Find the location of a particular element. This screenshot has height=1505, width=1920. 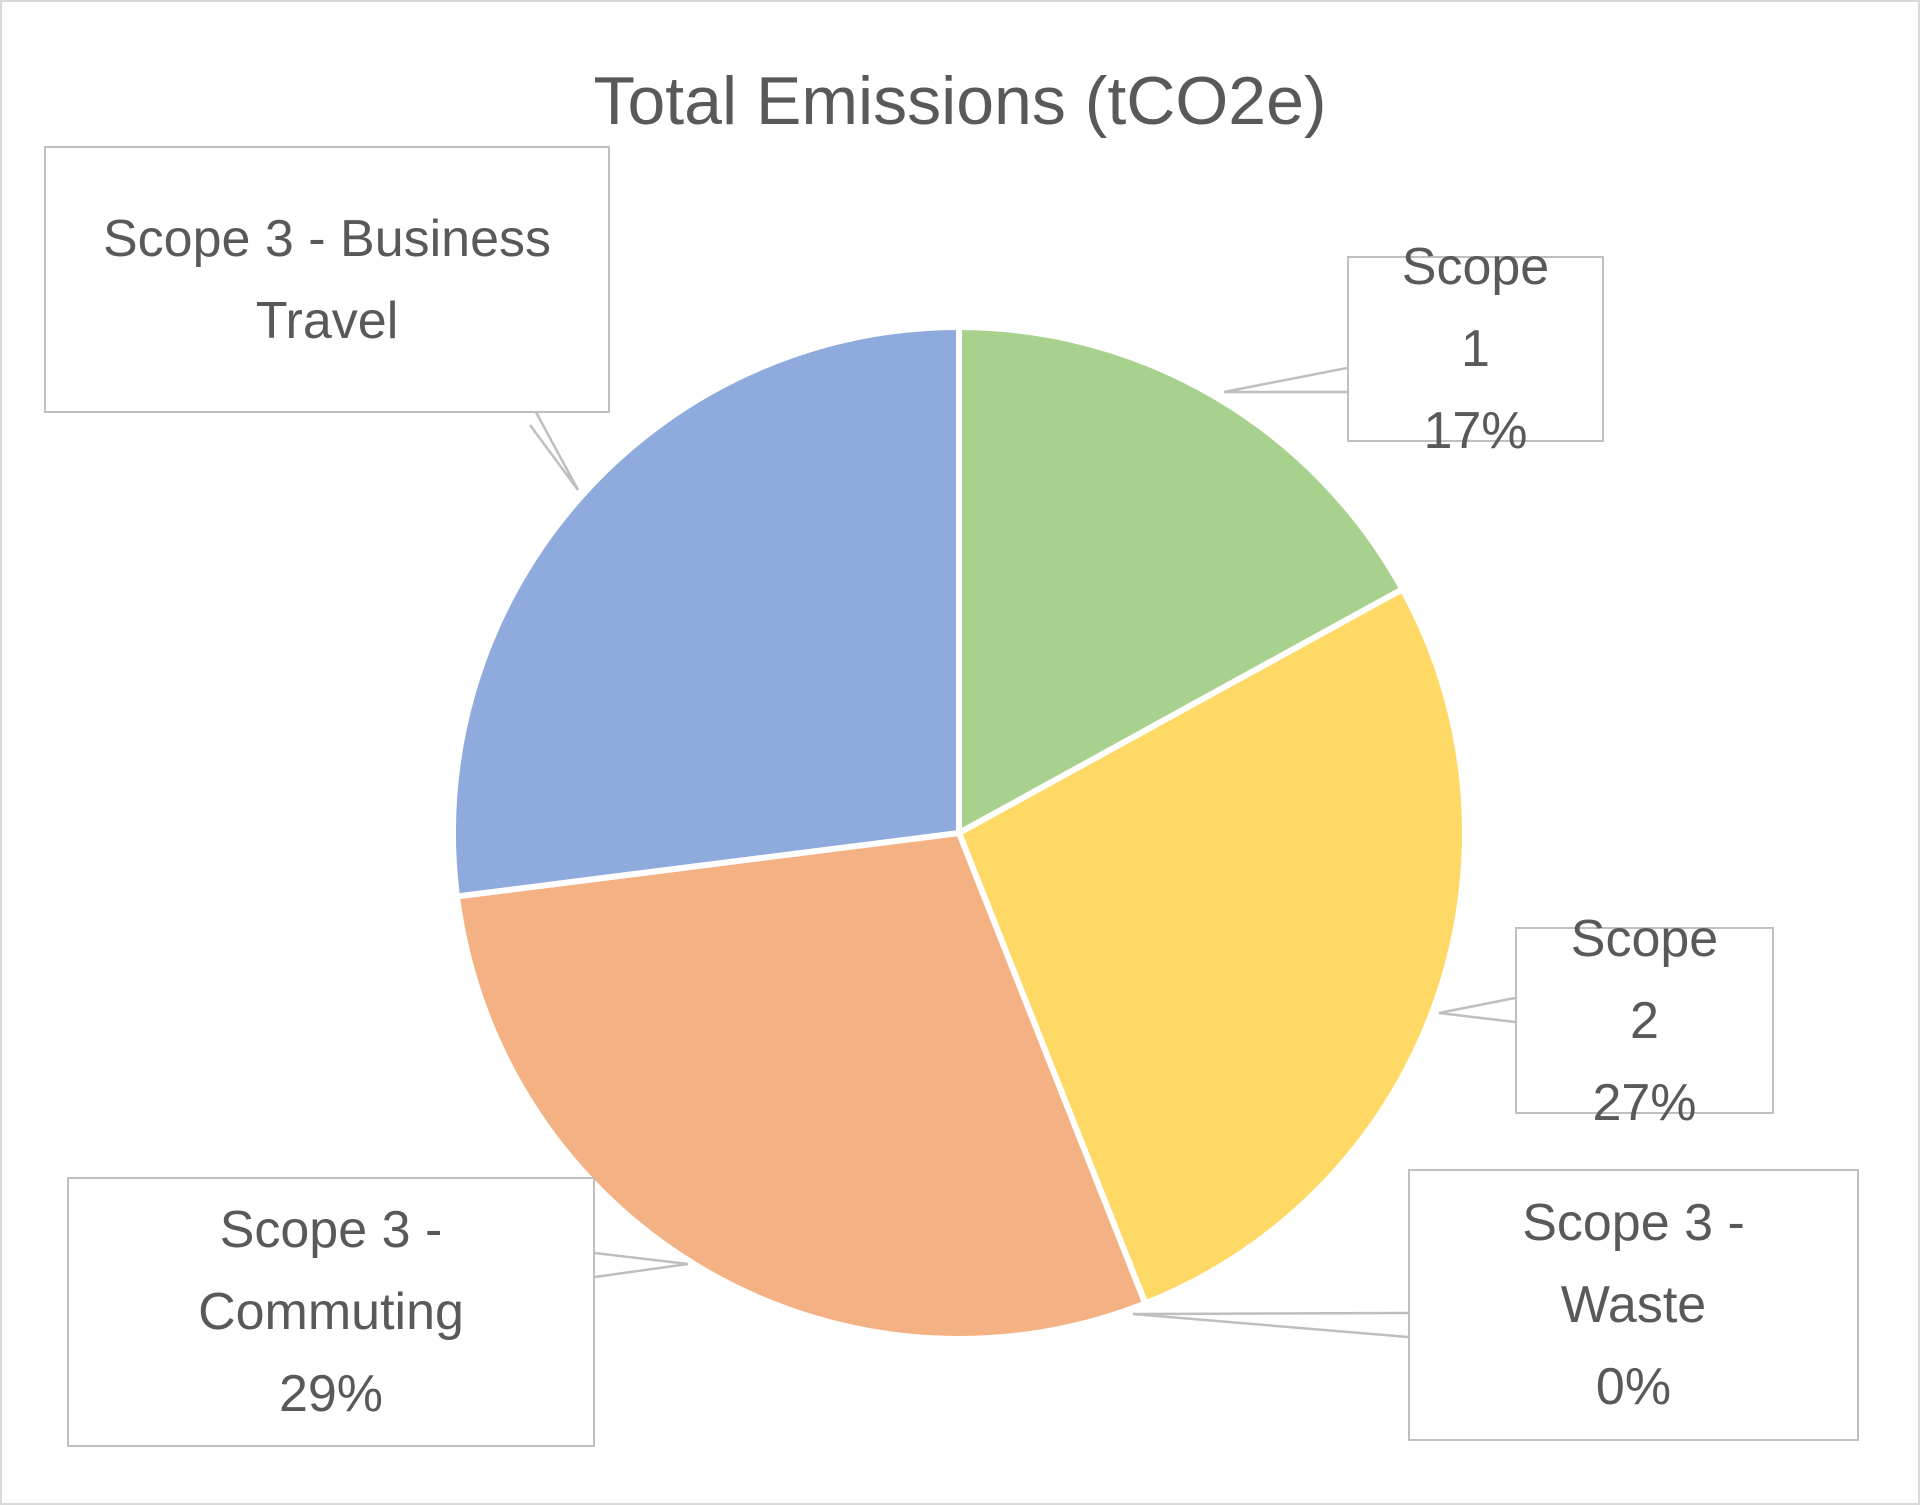

data-label: Scope 1 17% is located at coordinates (1475, 349).